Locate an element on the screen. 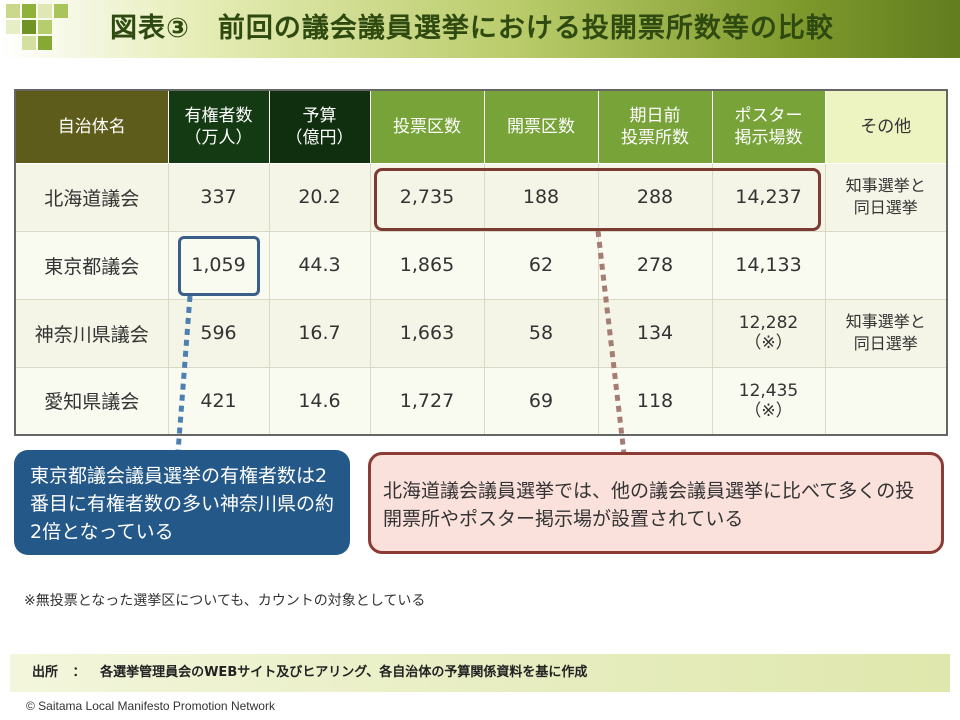  tokyo-connector-line is located at coordinates (184, 374).